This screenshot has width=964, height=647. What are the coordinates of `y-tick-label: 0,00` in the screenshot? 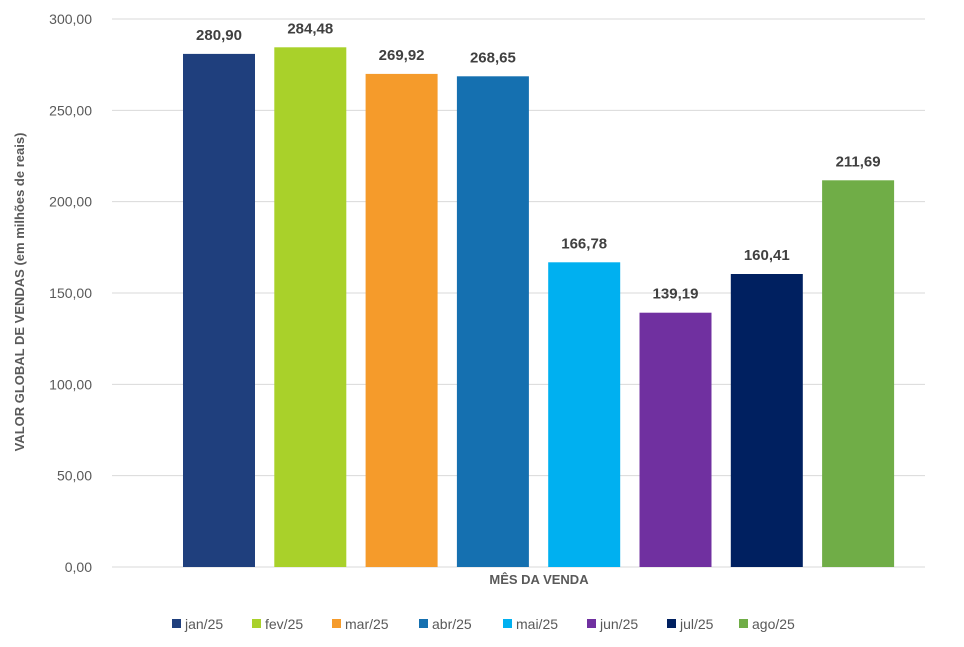 It's located at (78, 567).